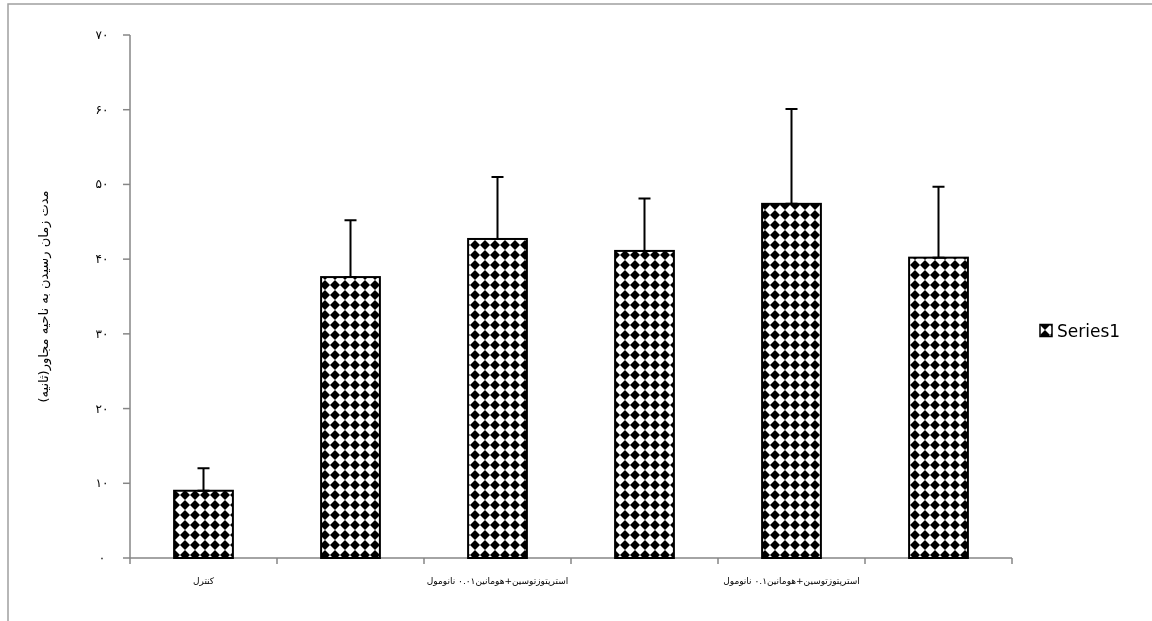 This screenshot has height=621, width=1152. Describe the element at coordinates (102, 184) in the screenshot. I see `y-tick-label: ۵۰` at that location.